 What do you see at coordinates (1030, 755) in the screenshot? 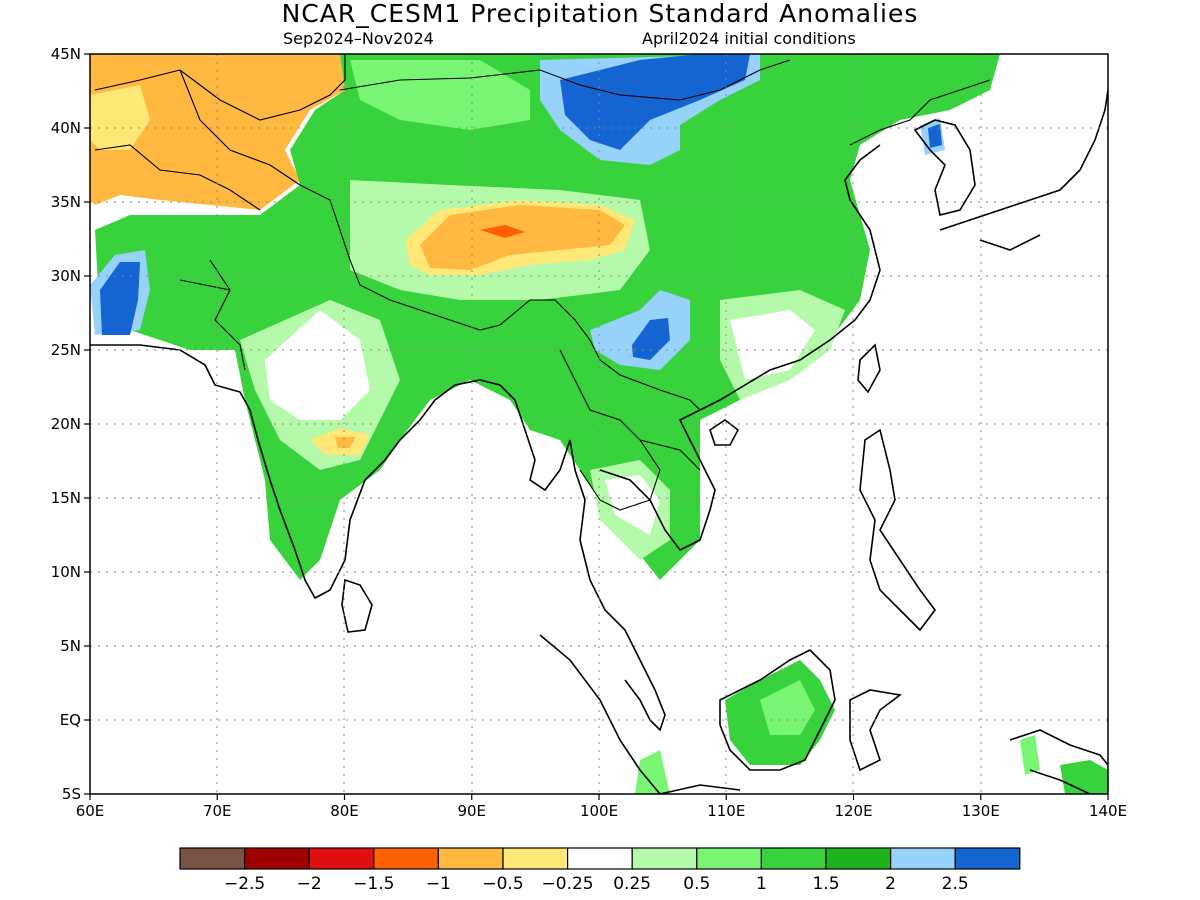
I see `wet-region-newguinea` at bounding box center [1030, 755].